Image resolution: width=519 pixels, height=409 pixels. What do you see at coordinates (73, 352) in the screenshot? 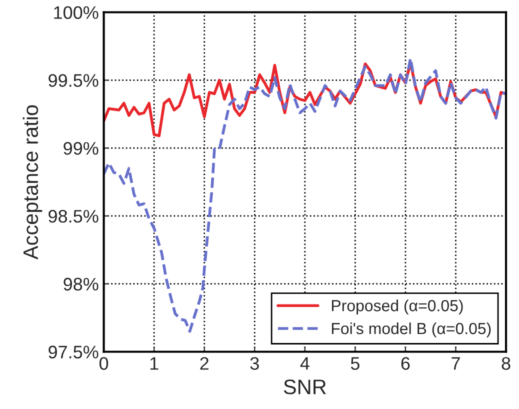
I see `y-tick-label: 97.5%` at bounding box center [73, 352].